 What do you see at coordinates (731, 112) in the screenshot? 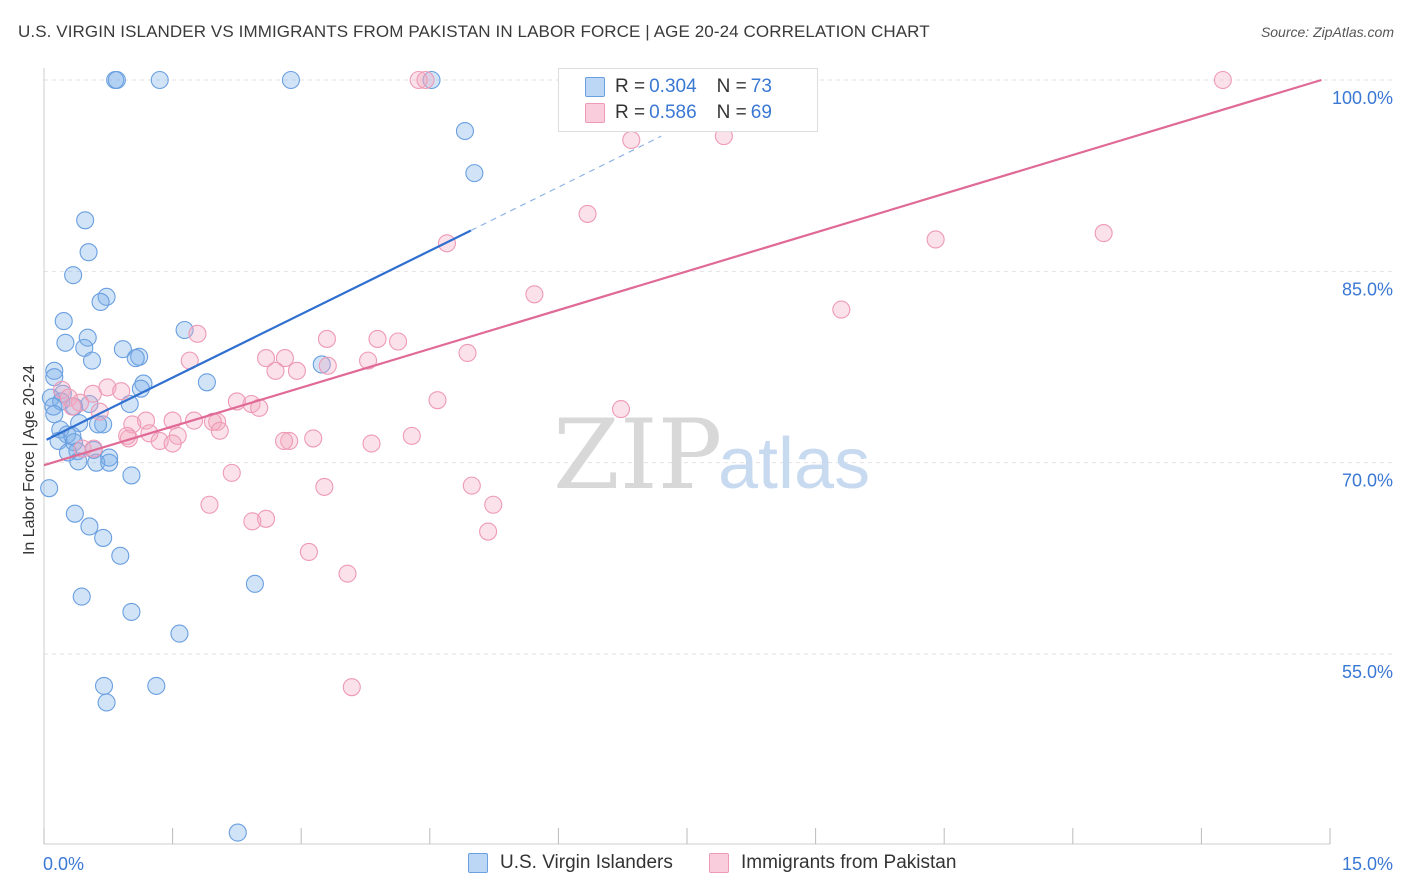
I see `n-label: N =` at bounding box center [731, 112].